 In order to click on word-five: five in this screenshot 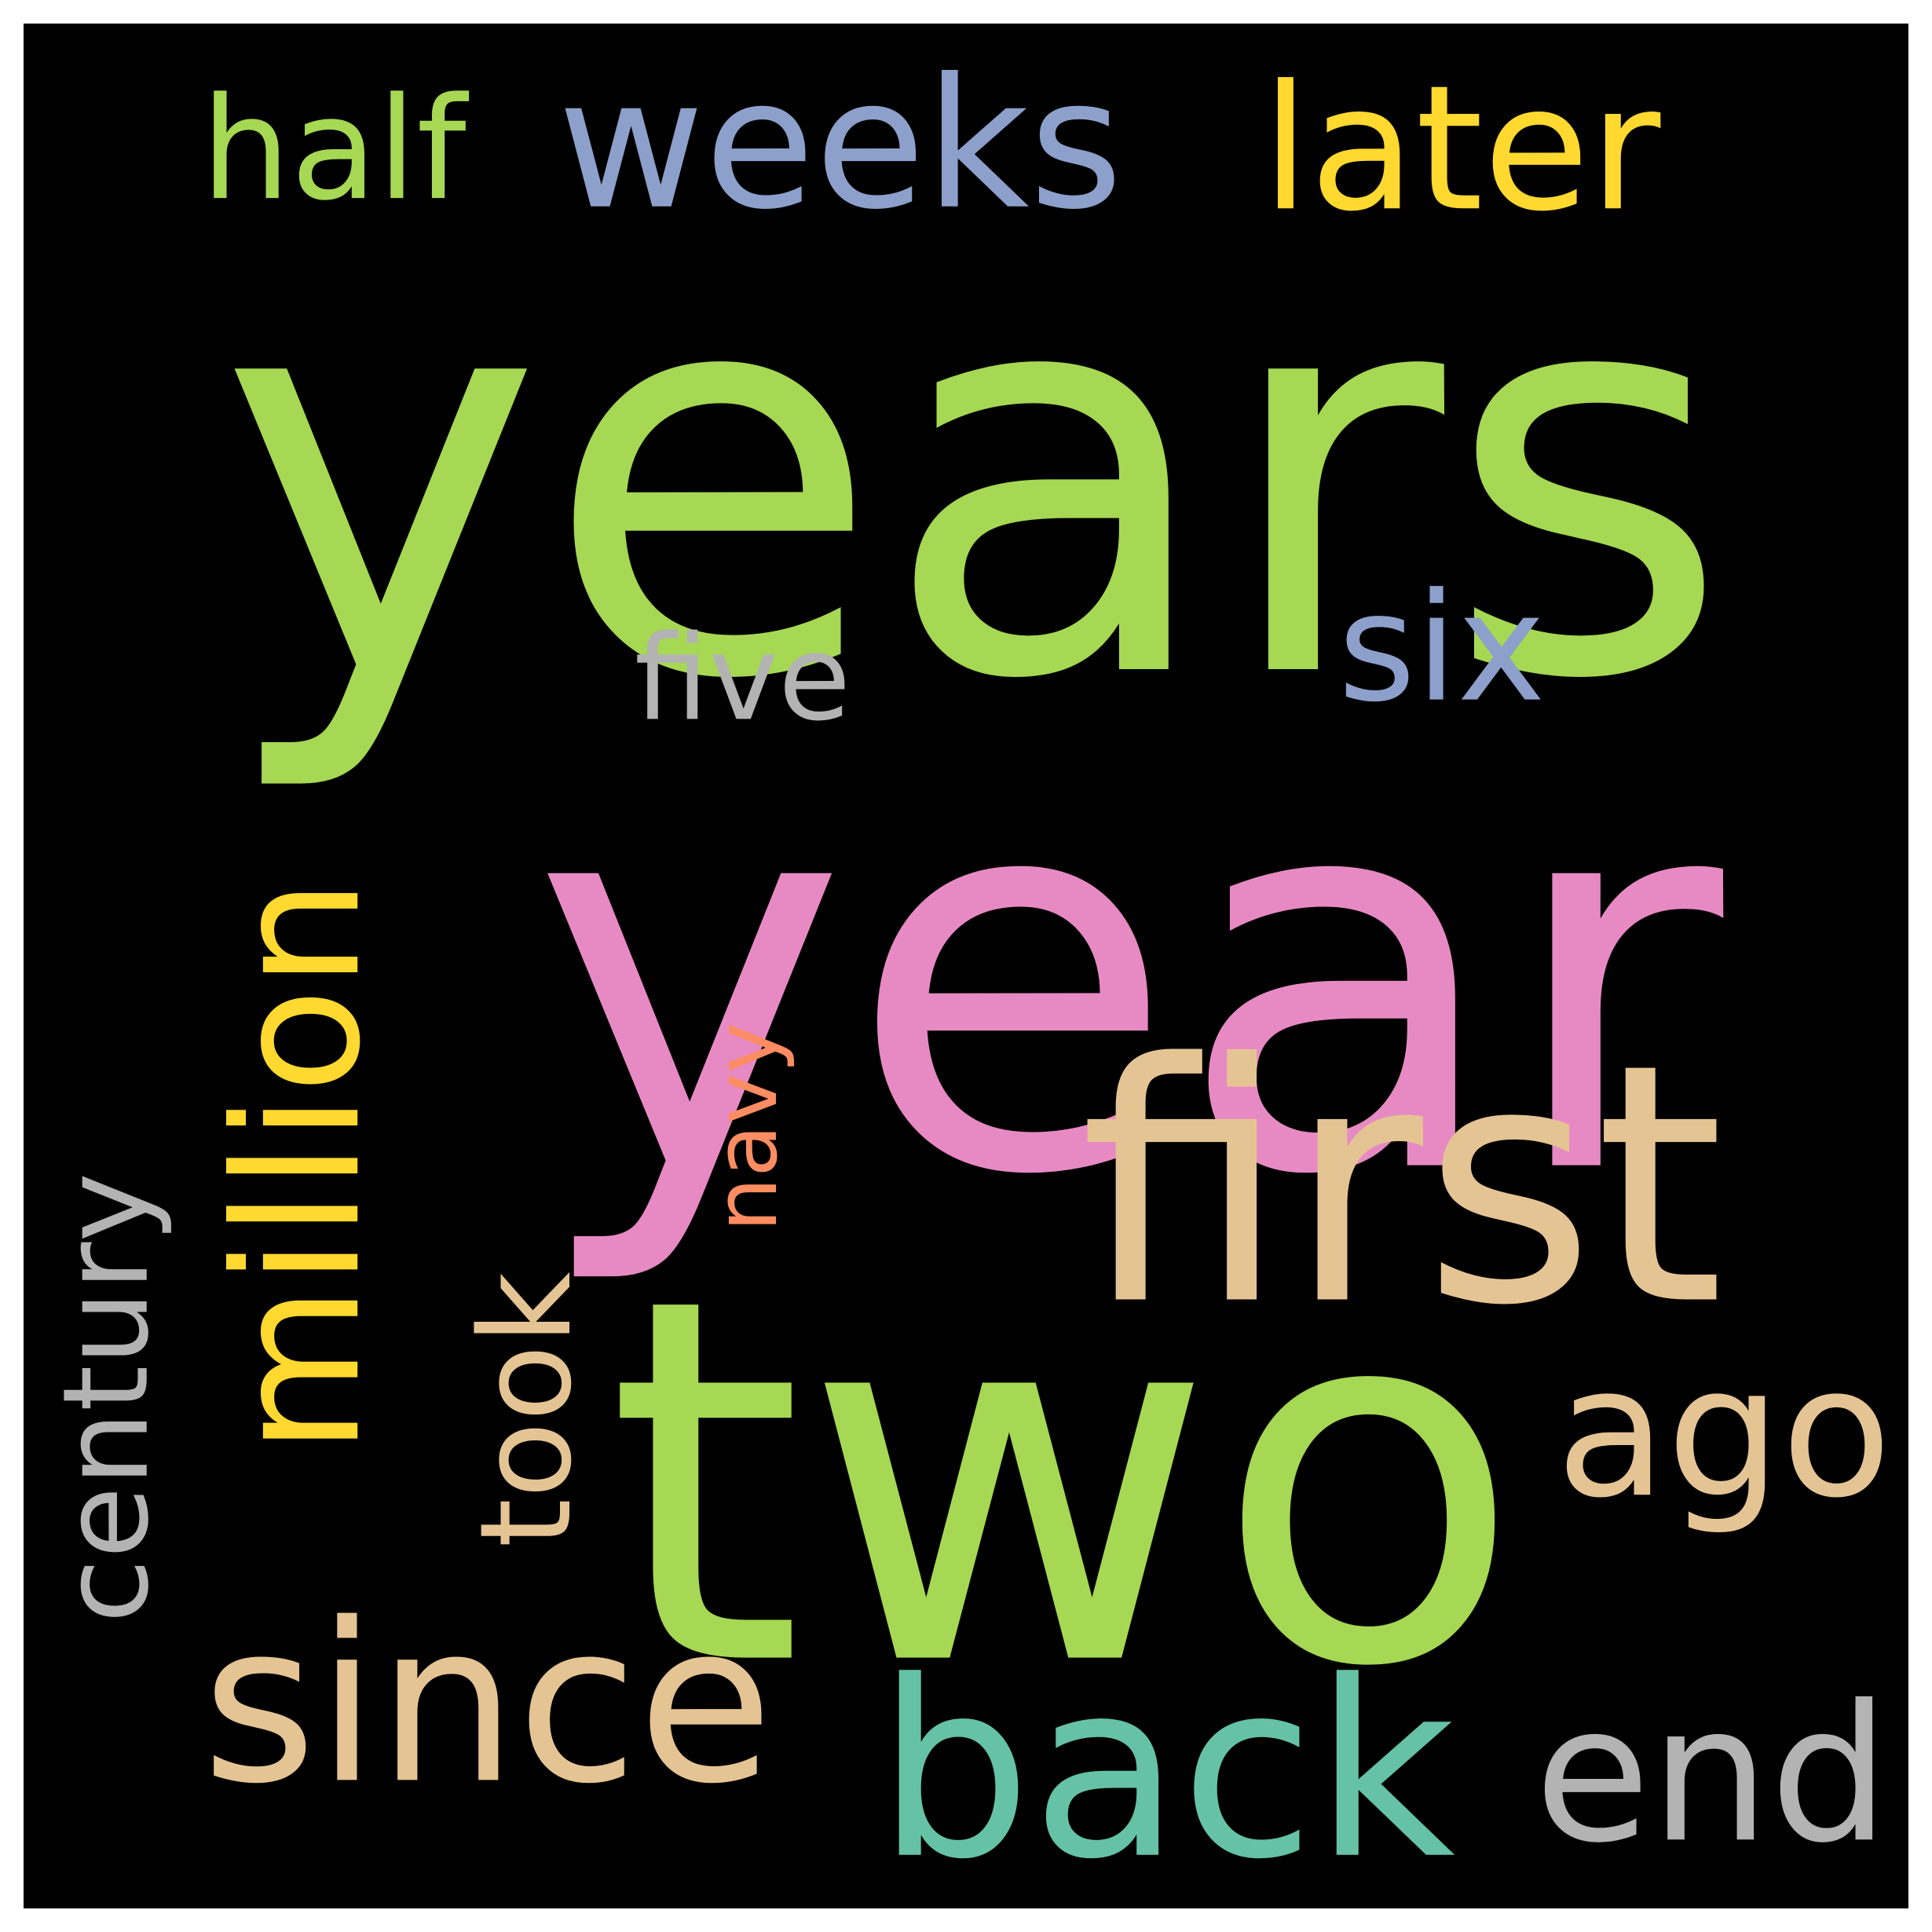, I will do `click(743, 679)`.